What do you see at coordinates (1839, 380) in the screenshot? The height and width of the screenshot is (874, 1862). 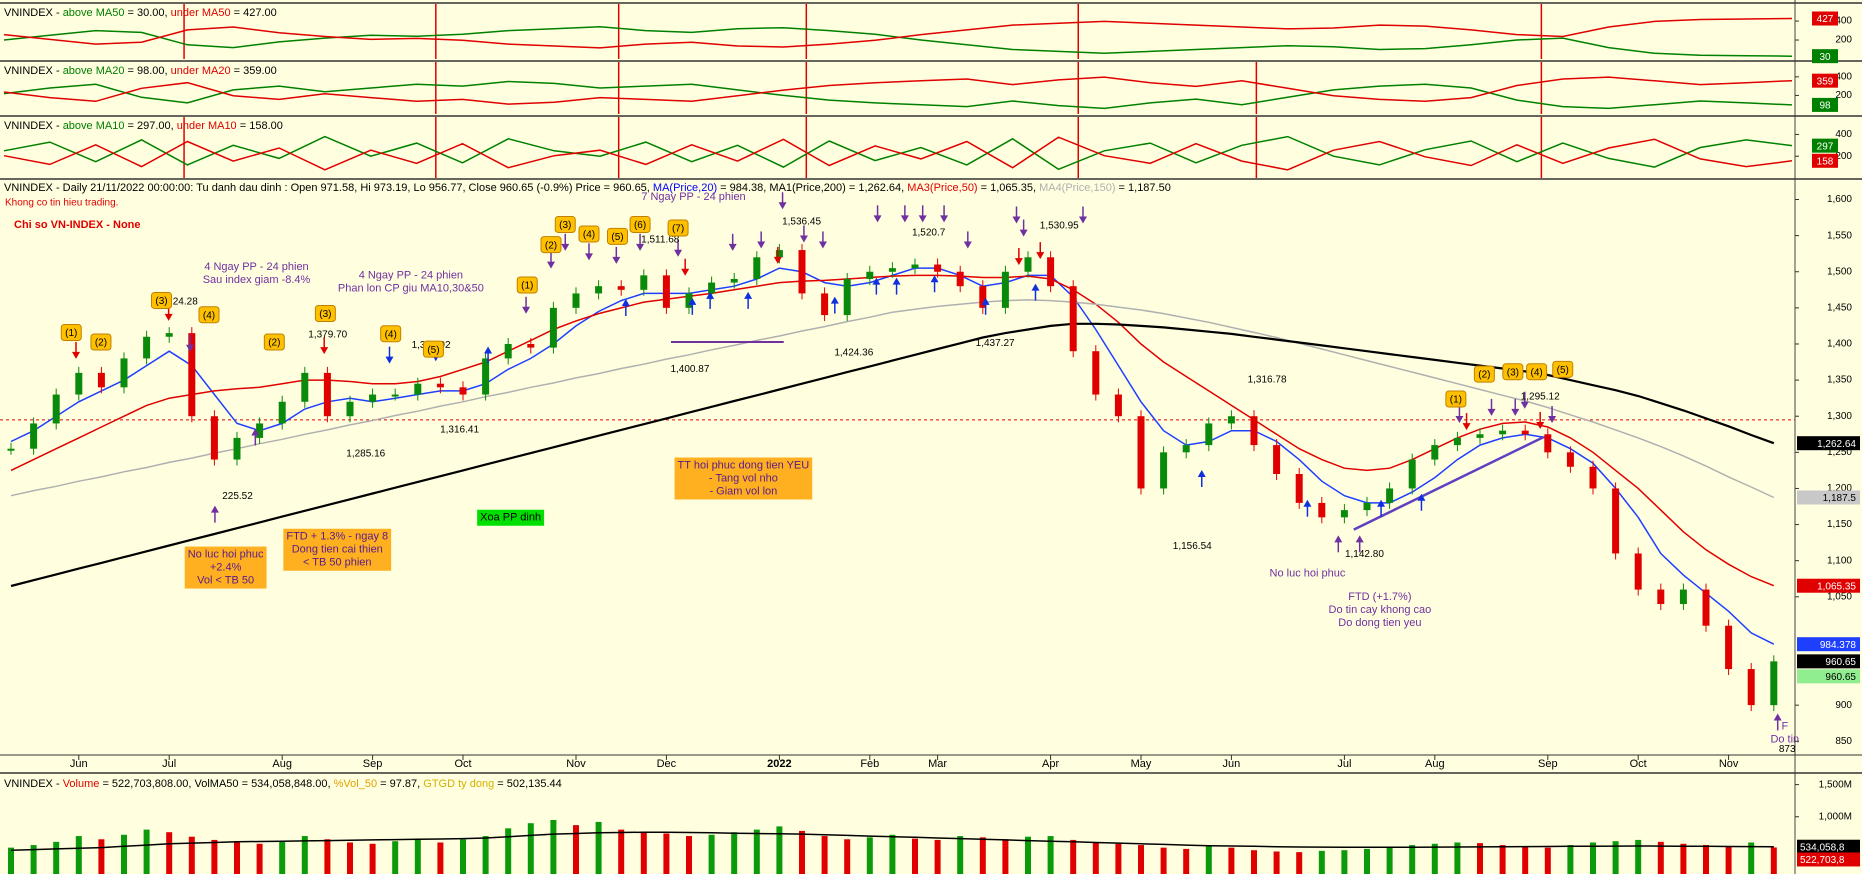 I see `y-tick-label: 1,350` at bounding box center [1839, 380].